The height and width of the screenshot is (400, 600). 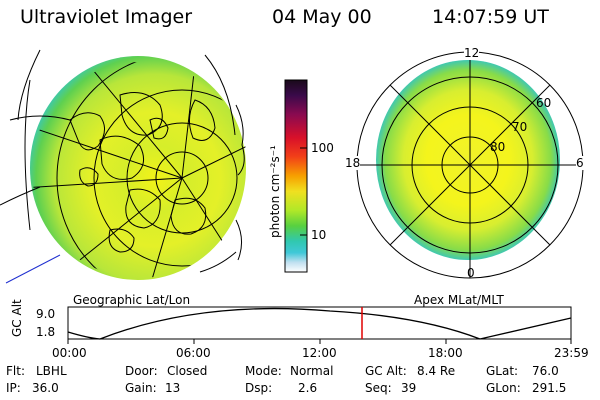 What do you see at coordinates (275, 191) in the screenshot?
I see `colorbar-unit-label: photon cm⁻²s⁻¹` at bounding box center [275, 191].